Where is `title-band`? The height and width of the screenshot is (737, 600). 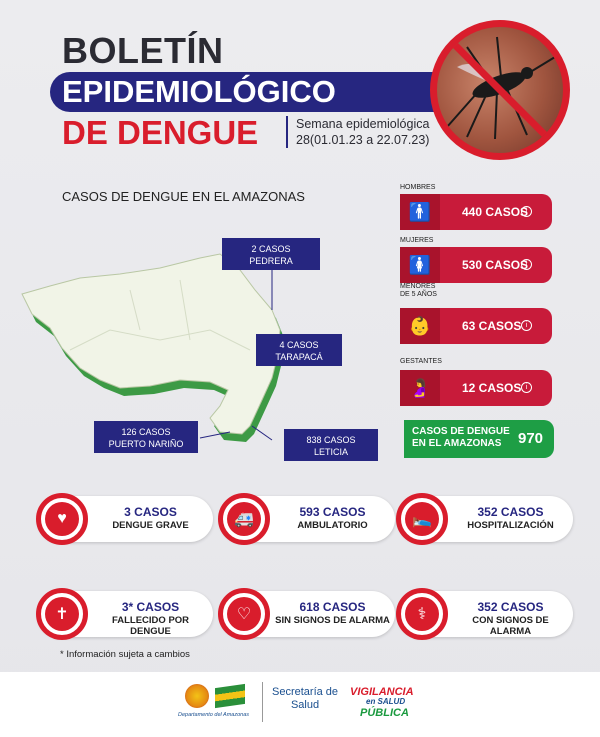 title-band is located at coordinates (250, 92).